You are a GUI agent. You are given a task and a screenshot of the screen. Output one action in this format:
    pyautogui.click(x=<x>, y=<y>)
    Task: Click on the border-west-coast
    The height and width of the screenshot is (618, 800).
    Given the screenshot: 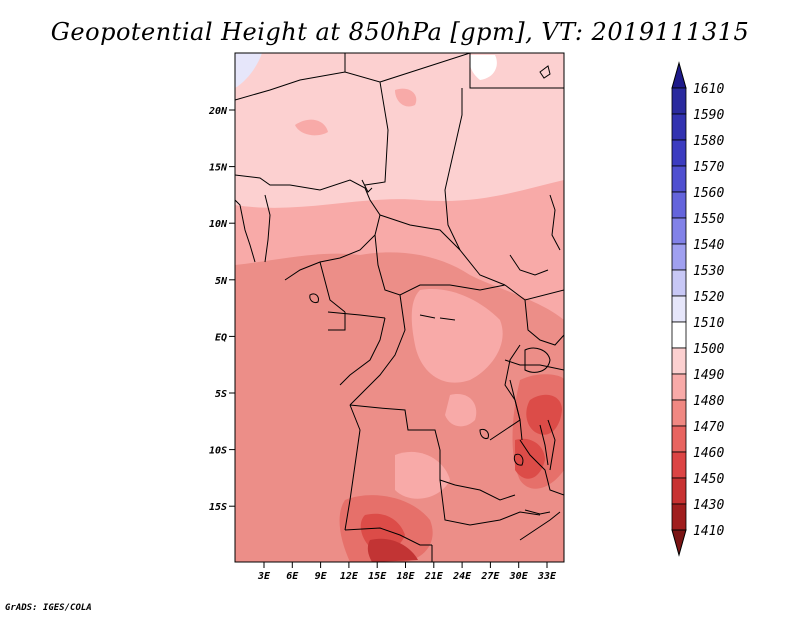 What is the action you would take?
    pyautogui.click(x=245, y=231)
    